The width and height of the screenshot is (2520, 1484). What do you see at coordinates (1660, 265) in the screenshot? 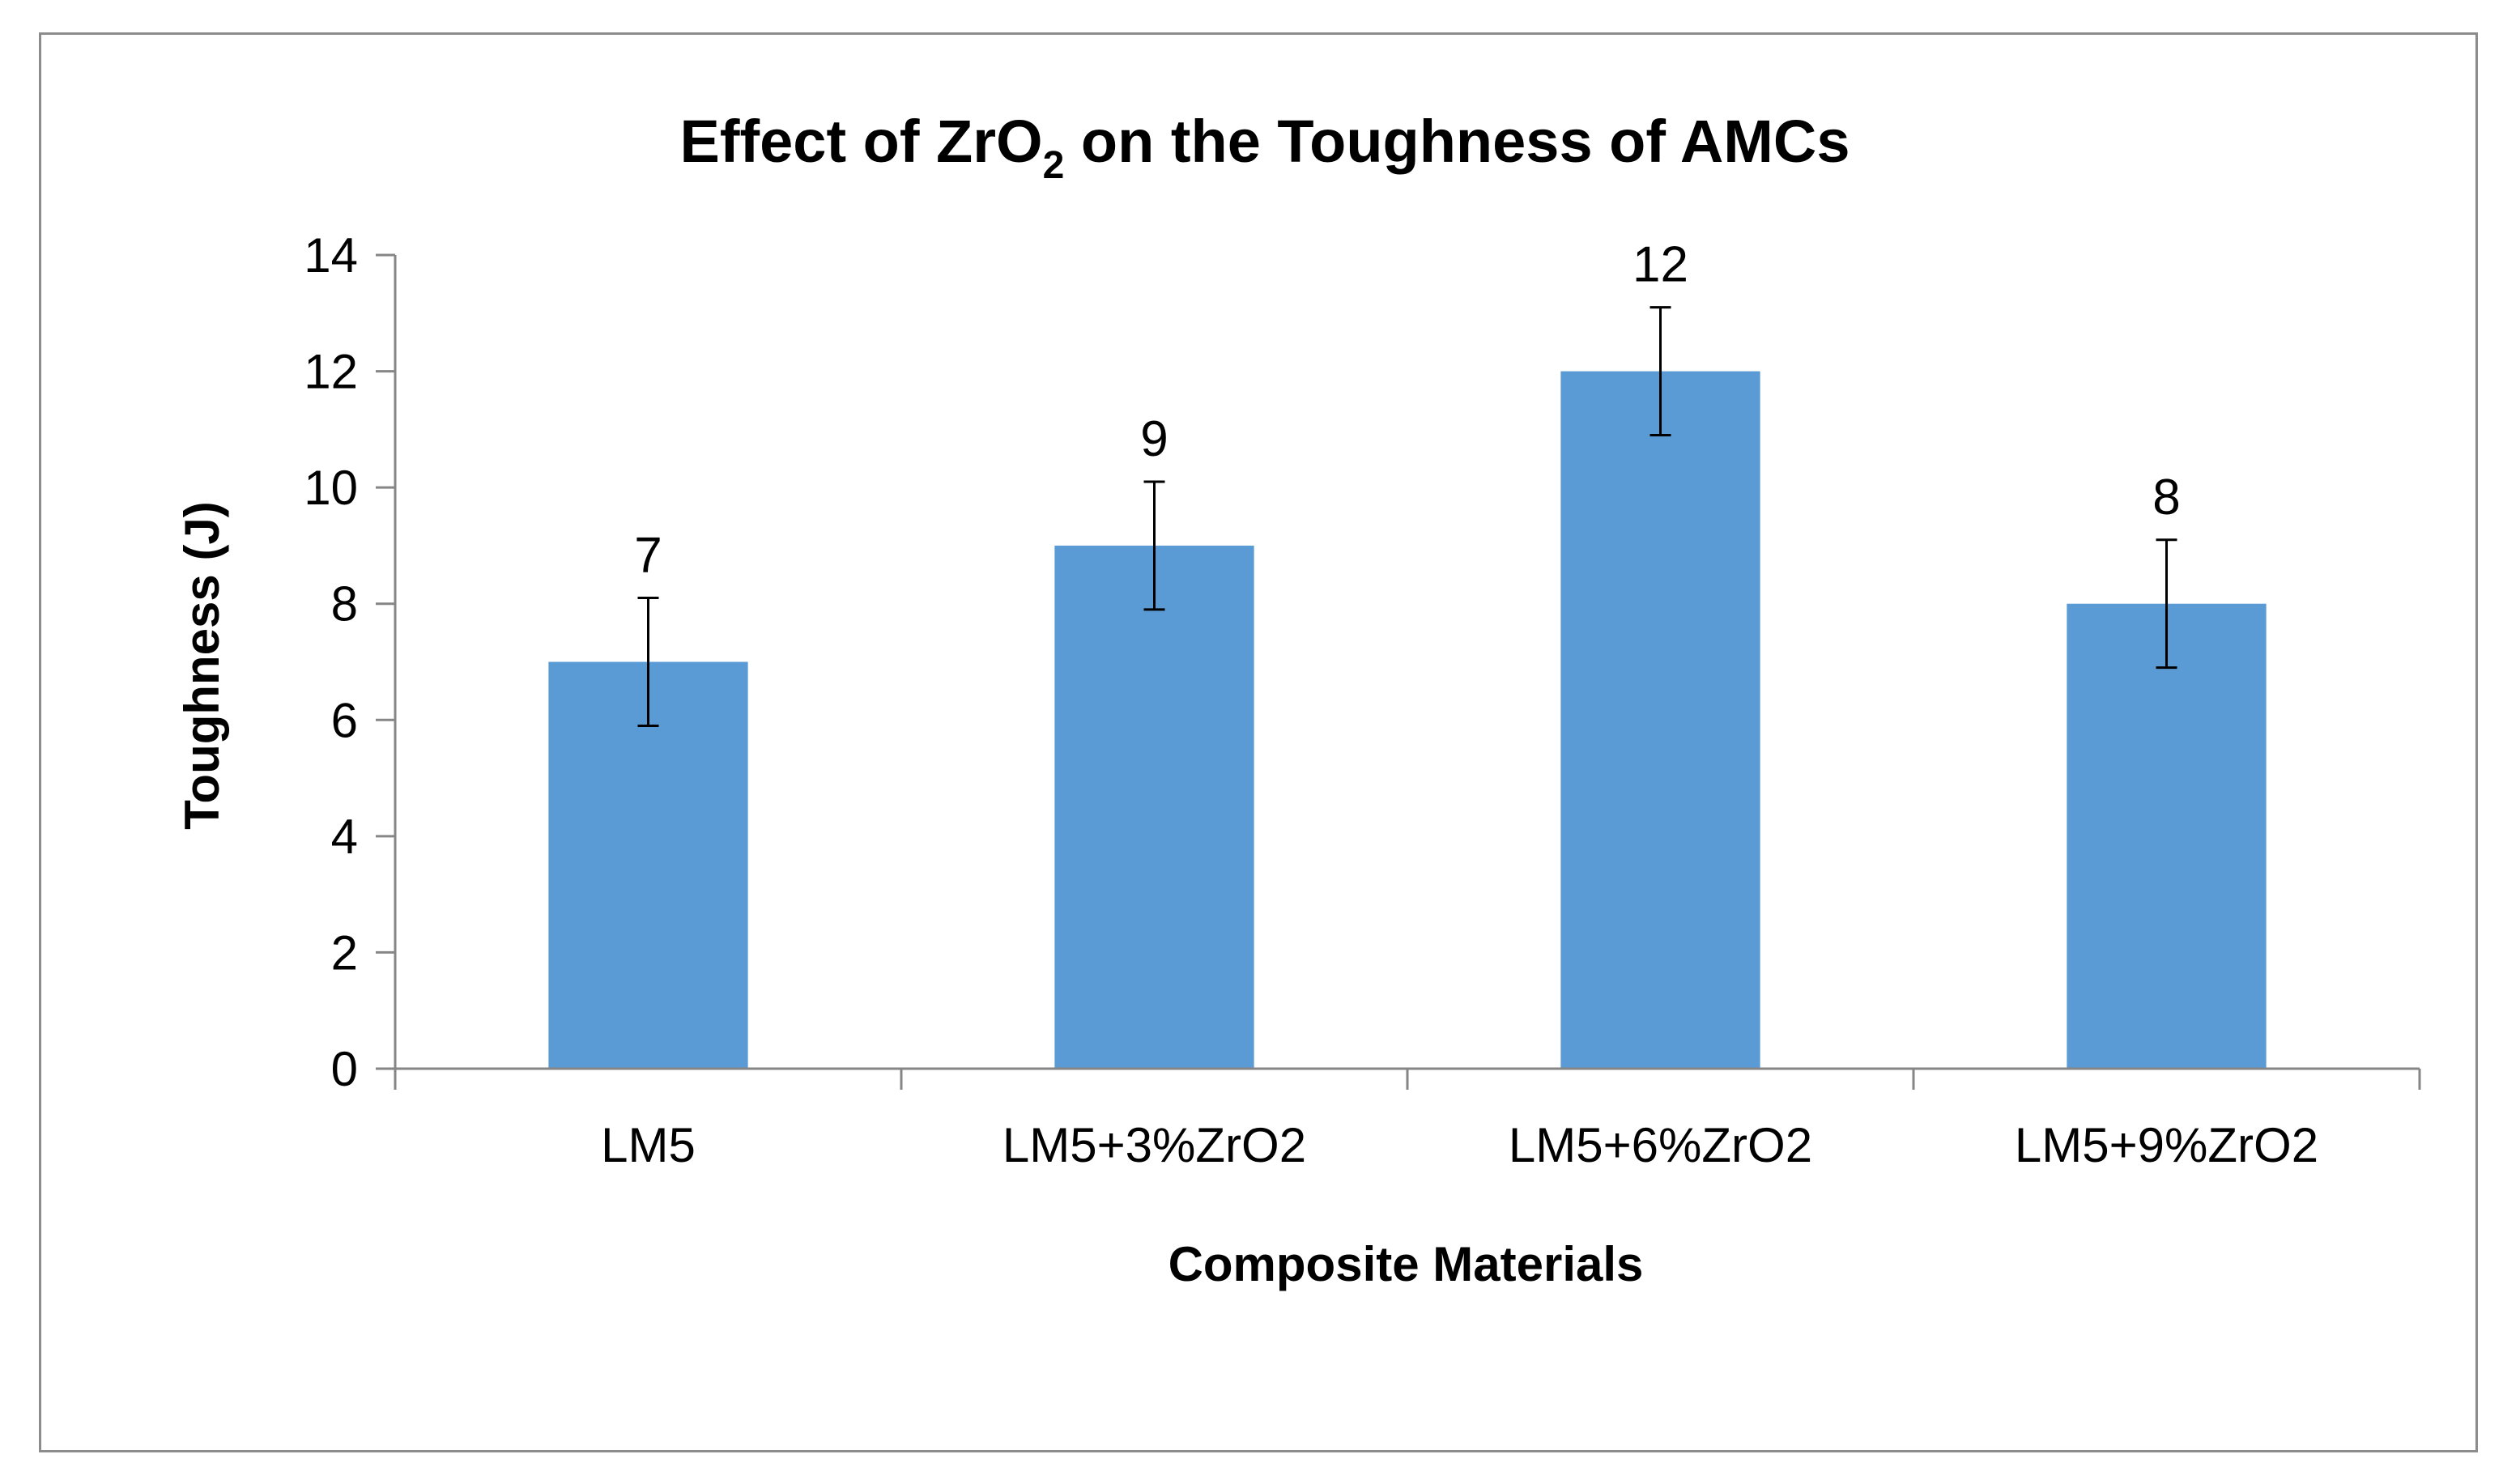
I see `data-label-2: 12` at bounding box center [1660, 265].